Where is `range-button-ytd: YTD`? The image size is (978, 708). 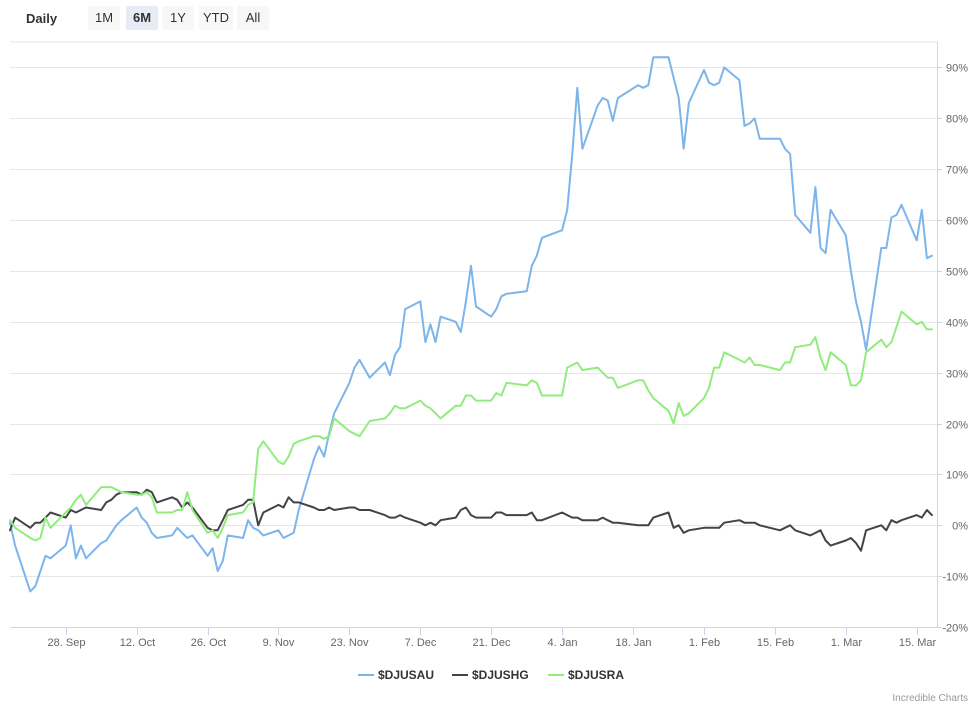
range-button-ytd: YTD is located at coordinates (216, 18).